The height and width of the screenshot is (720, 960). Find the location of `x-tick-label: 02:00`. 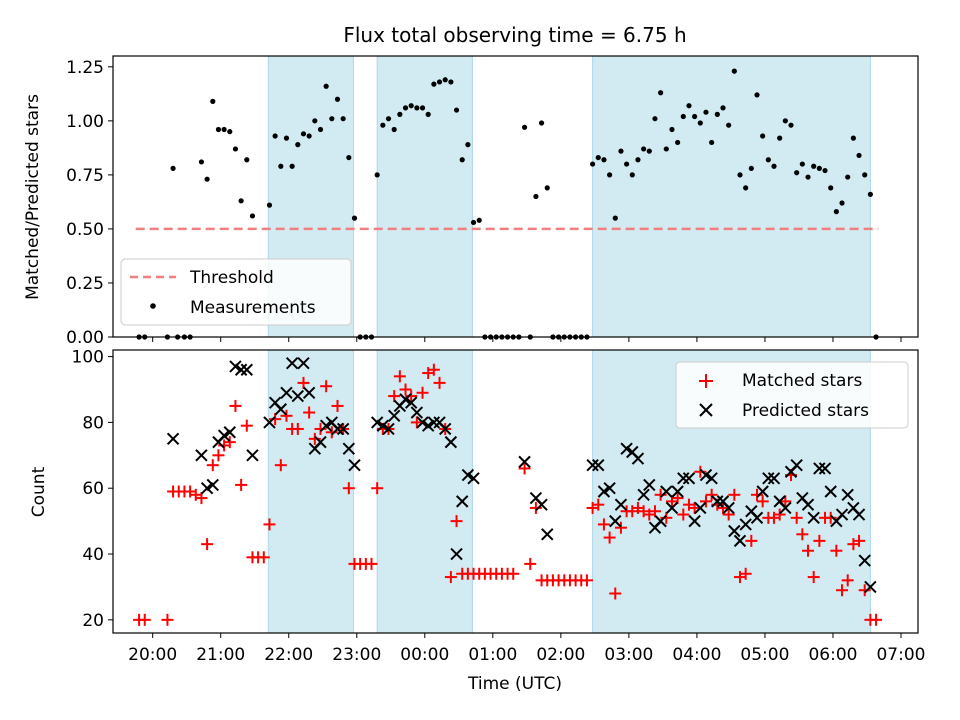

x-tick-label: 02:00 is located at coordinates (560, 655).